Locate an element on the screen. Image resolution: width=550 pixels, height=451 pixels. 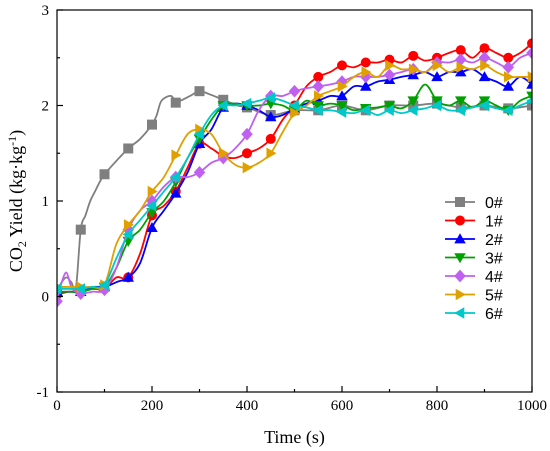
legend-label: 0# is located at coordinates (494, 203).